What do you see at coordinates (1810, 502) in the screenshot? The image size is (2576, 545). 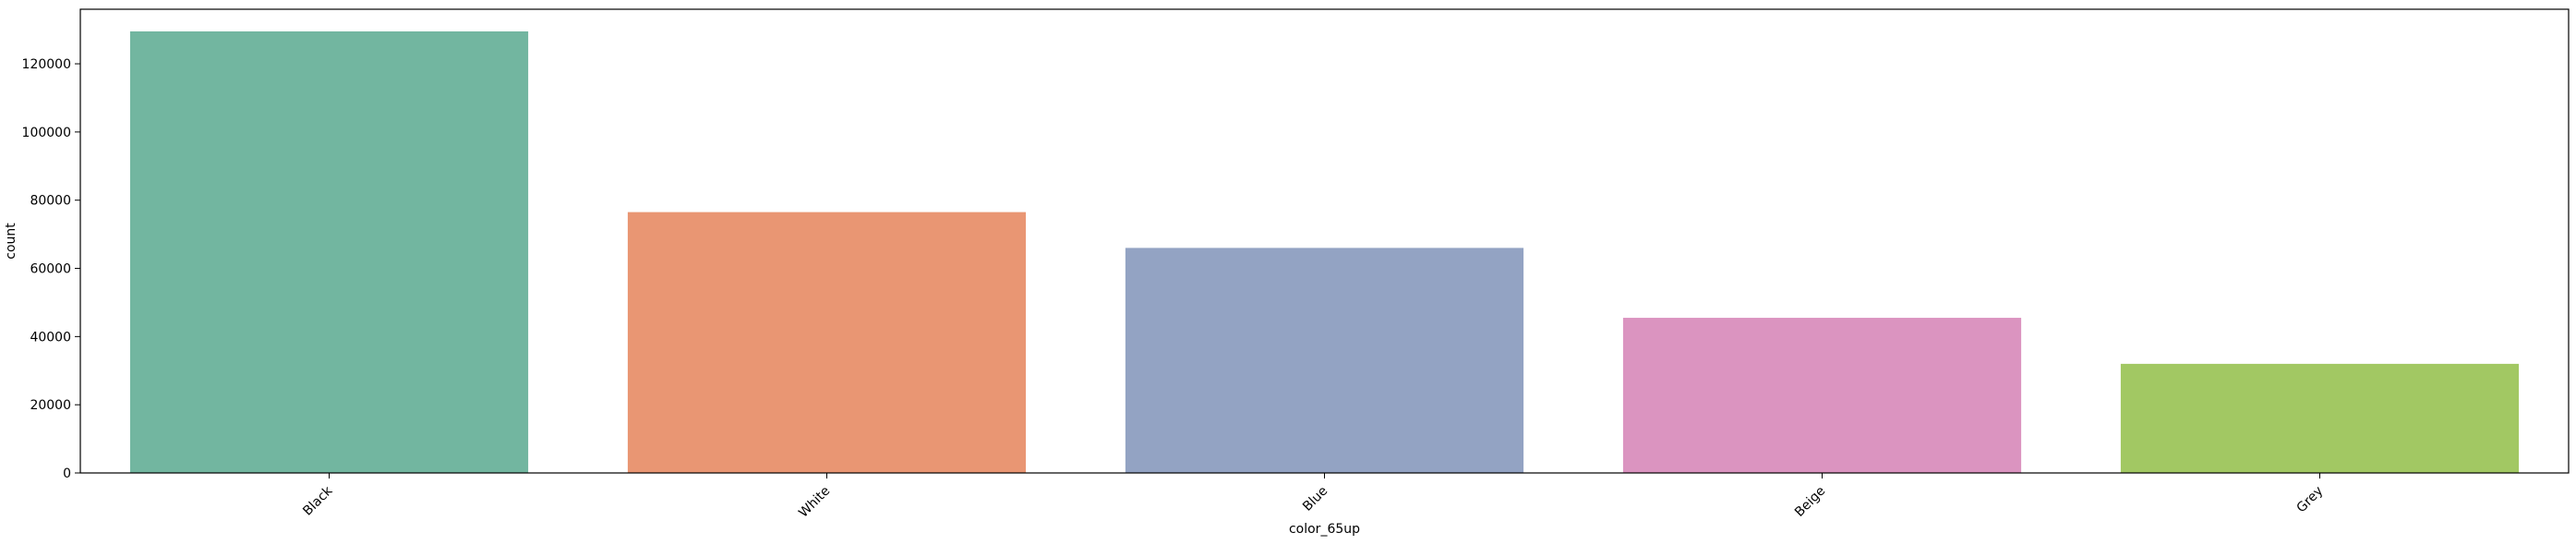 I see `x-tick-label: Beige` at bounding box center [1810, 502].